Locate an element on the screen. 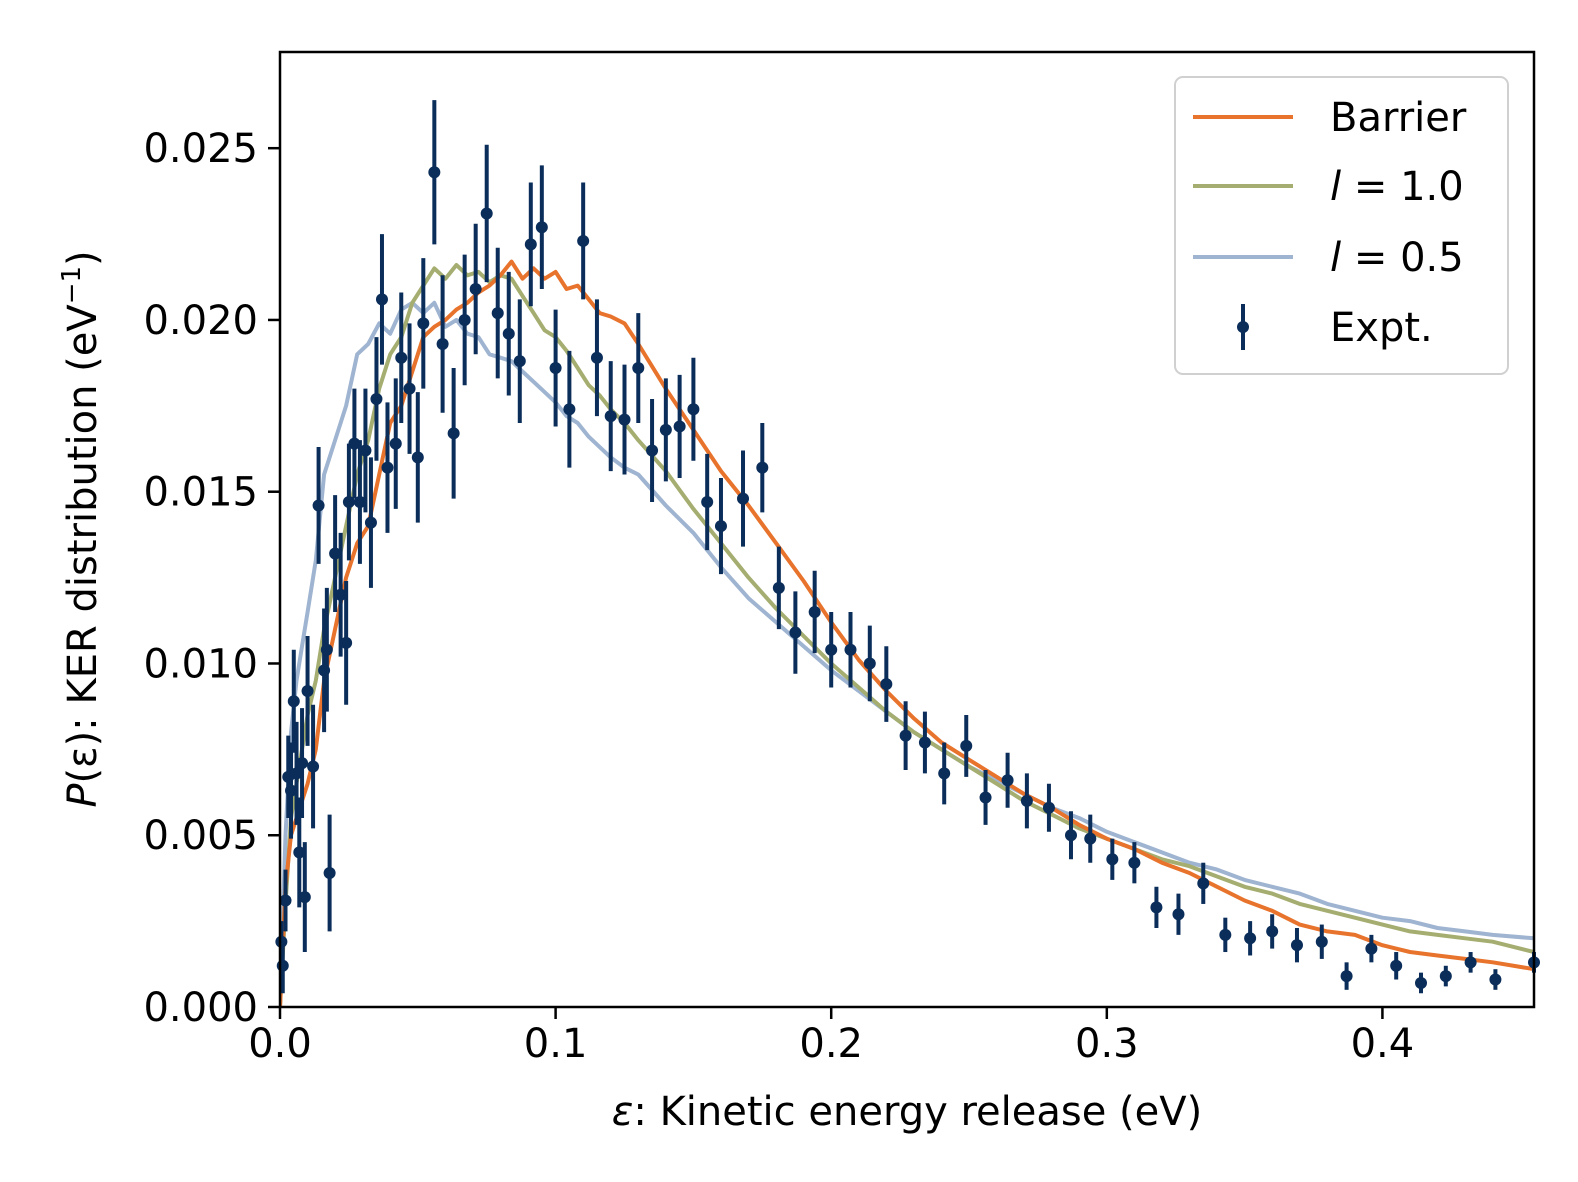 Image resolution: width=1578 pixels, height=1182 pixels. legend-label-l-1-value: = 1.0 is located at coordinates (1402, 187).